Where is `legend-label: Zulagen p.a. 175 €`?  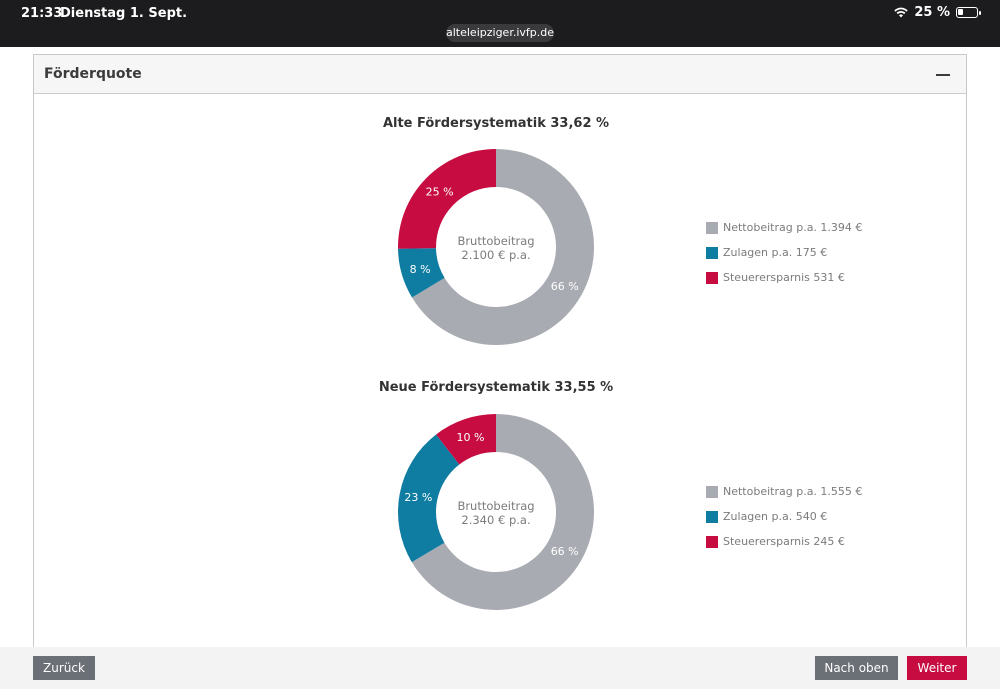
legend-label: Zulagen p.a. 175 € is located at coordinates (775, 252).